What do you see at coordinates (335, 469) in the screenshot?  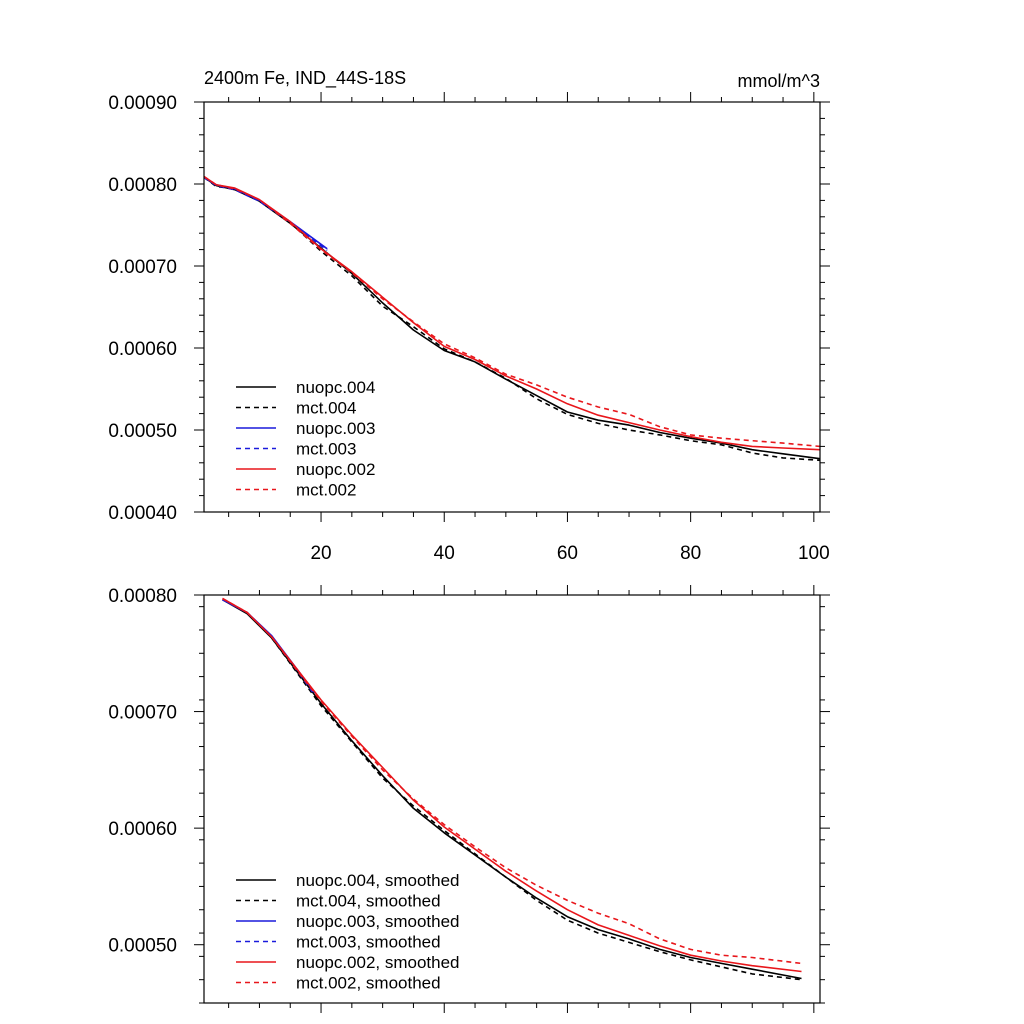 I see `legend-label: nuopc.002` at bounding box center [335, 469].